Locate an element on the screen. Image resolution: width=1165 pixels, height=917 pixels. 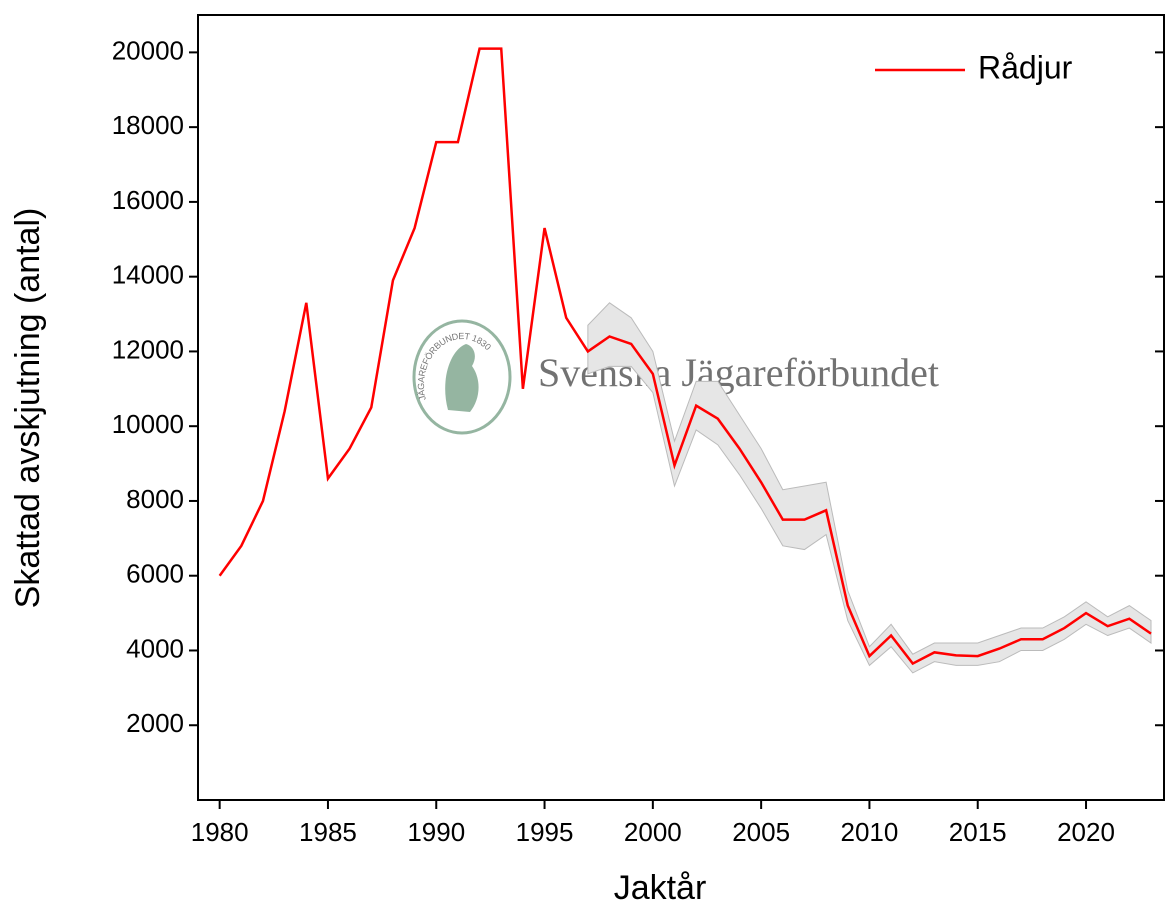
x-tick-label: 2015 is located at coordinates (978, 832).